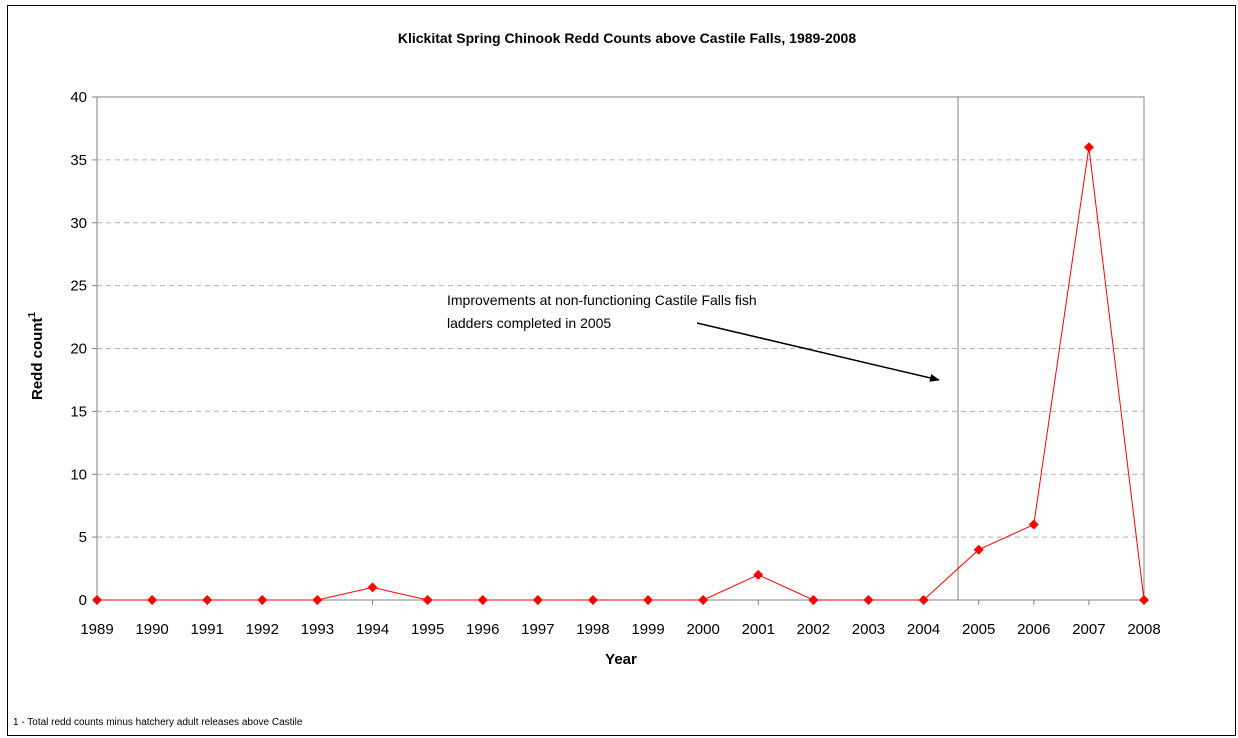  Describe the element at coordinates (262, 629) in the screenshot. I see `x-tick-label: 1992` at that location.